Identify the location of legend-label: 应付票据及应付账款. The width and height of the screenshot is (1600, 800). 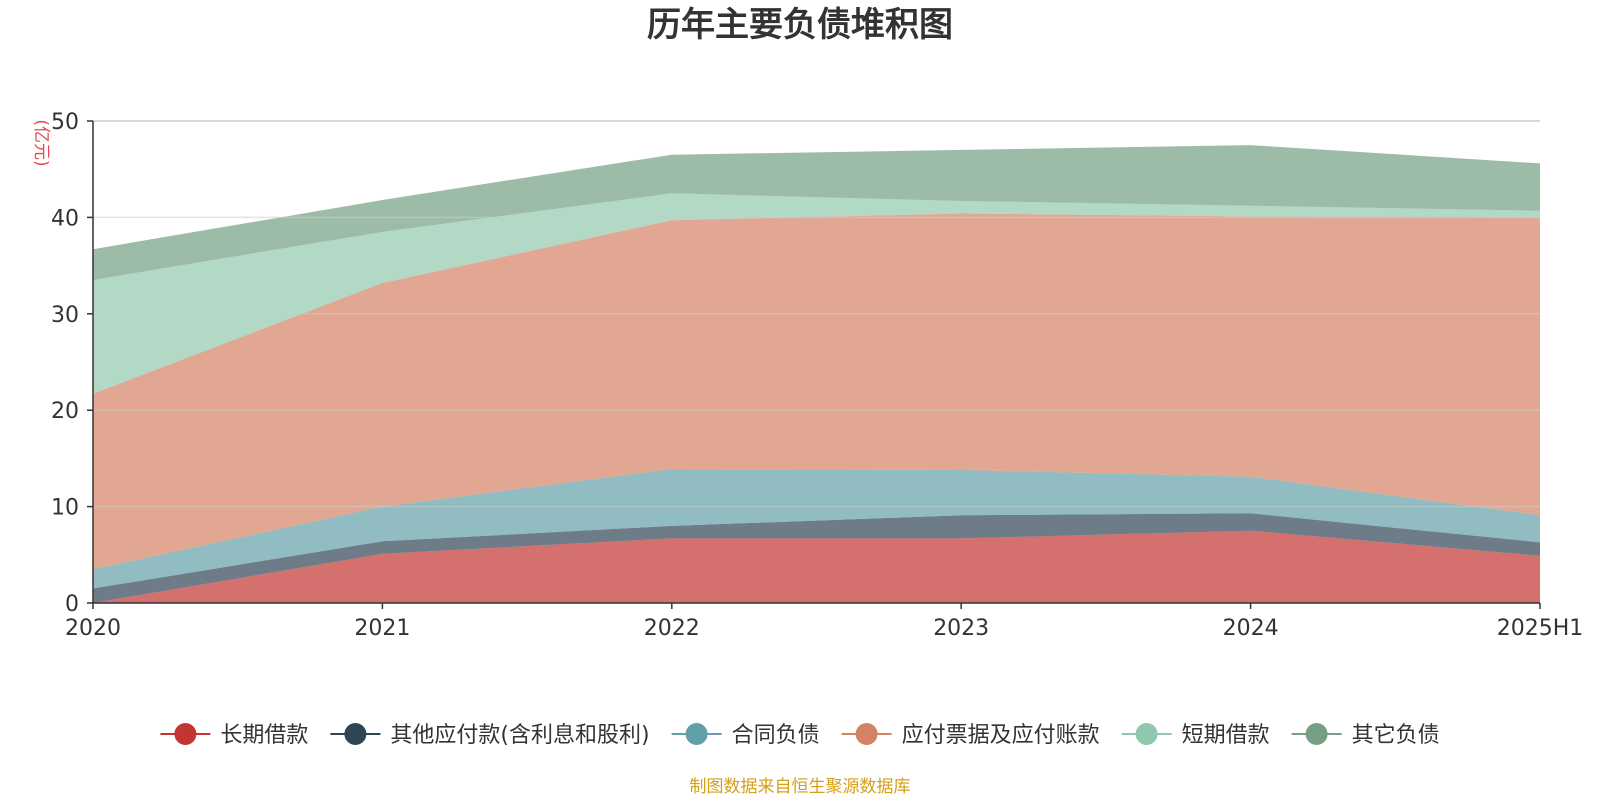
(1001, 735).